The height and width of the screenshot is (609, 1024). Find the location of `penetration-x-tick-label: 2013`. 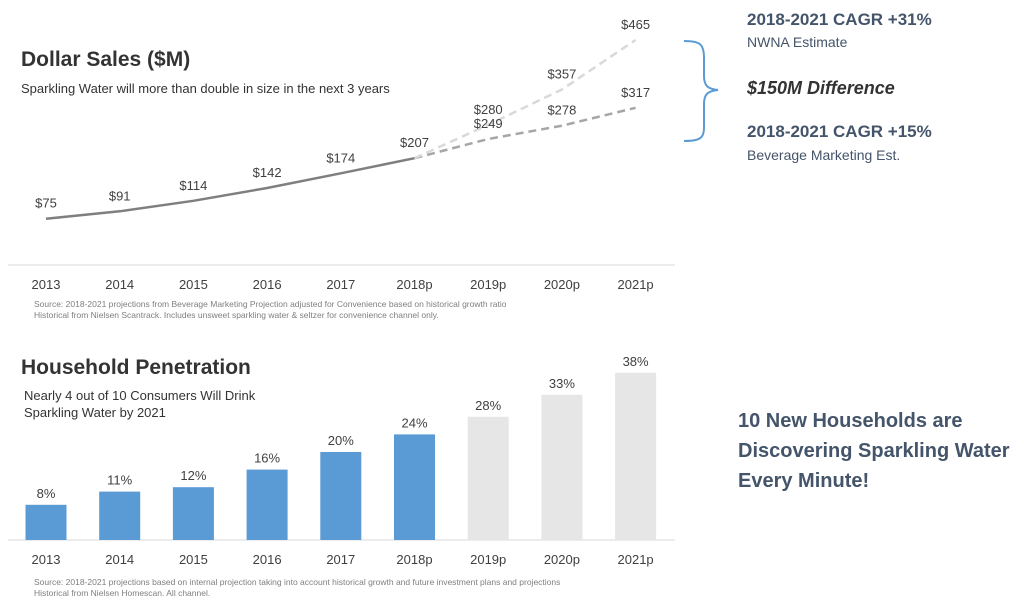

penetration-x-tick-label: 2013 is located at coordinates (46, 559).